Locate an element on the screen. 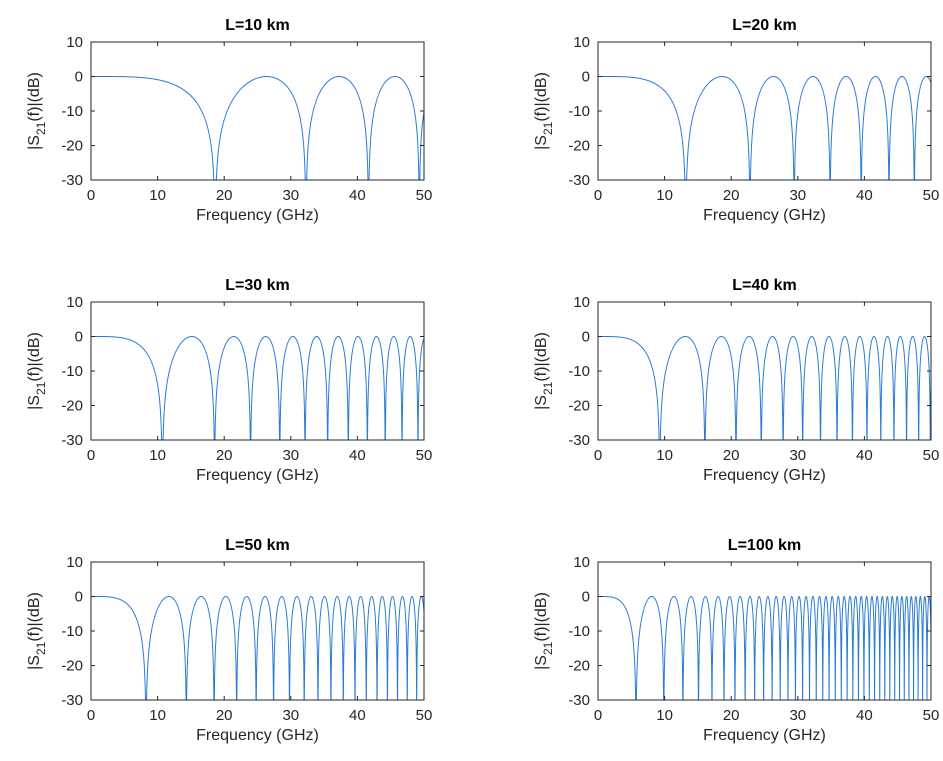 Image resolution: width=943 pixels, height=761 pixels. subplot-title: L=40 km is located at coordinates (764, 285).